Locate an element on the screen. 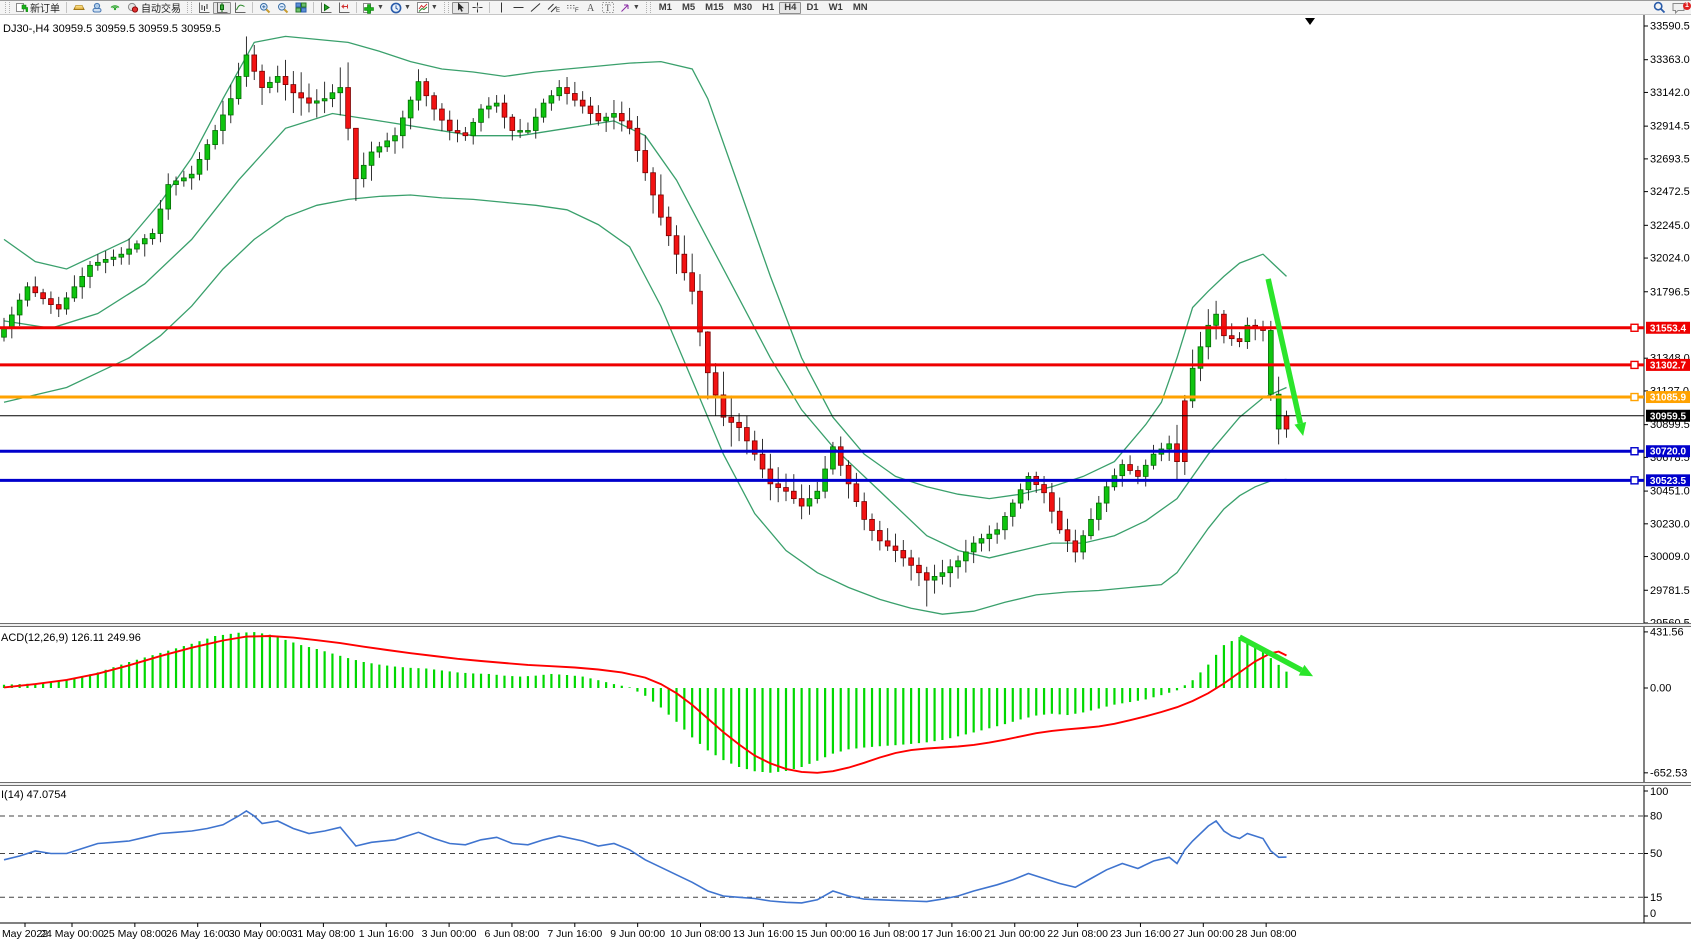  date-label: 13 Jun 16:00 is located at coordinates (763, 934).